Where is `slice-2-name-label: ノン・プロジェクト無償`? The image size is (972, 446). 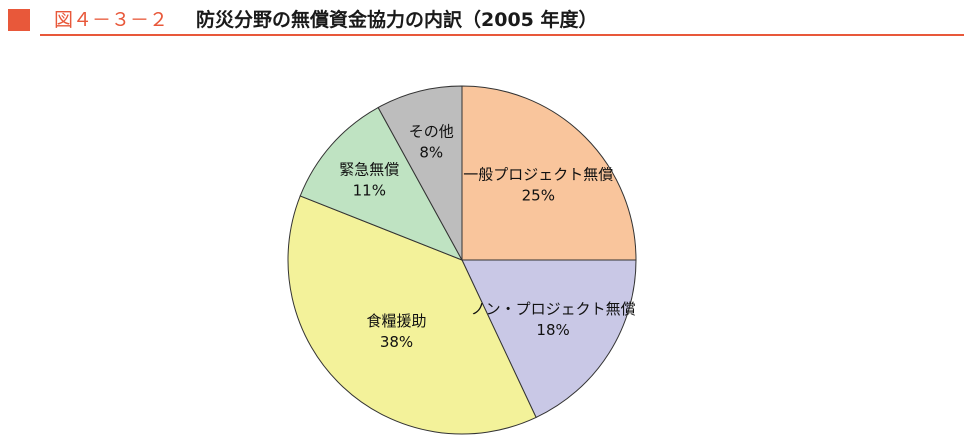 slice-2-name-label: ノン・プロジェクト無償 is located at coordinates (553, 309).